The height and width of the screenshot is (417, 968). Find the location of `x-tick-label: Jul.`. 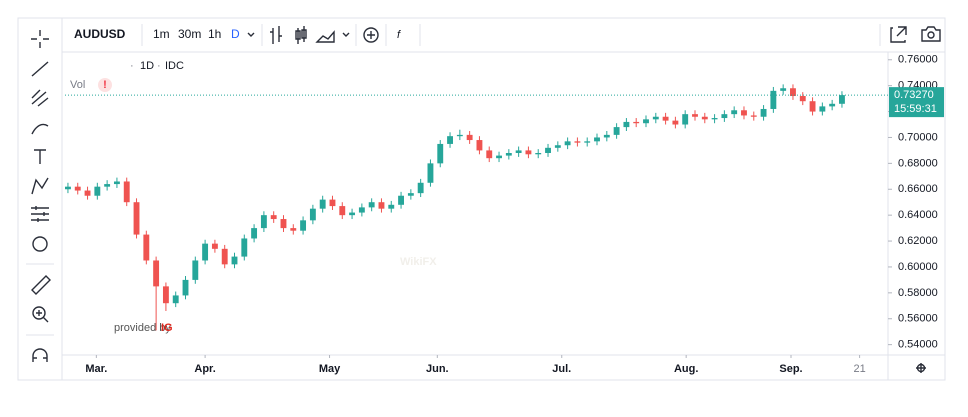

x-tick-label: Jul. is located at coordinates (561, 369).